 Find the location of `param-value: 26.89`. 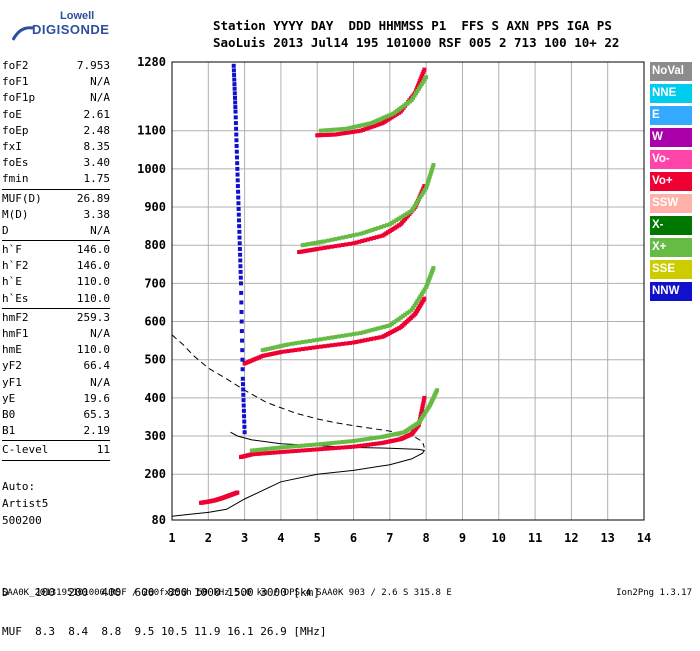

param-value: 26.89 is located at coordinates (93, 198).